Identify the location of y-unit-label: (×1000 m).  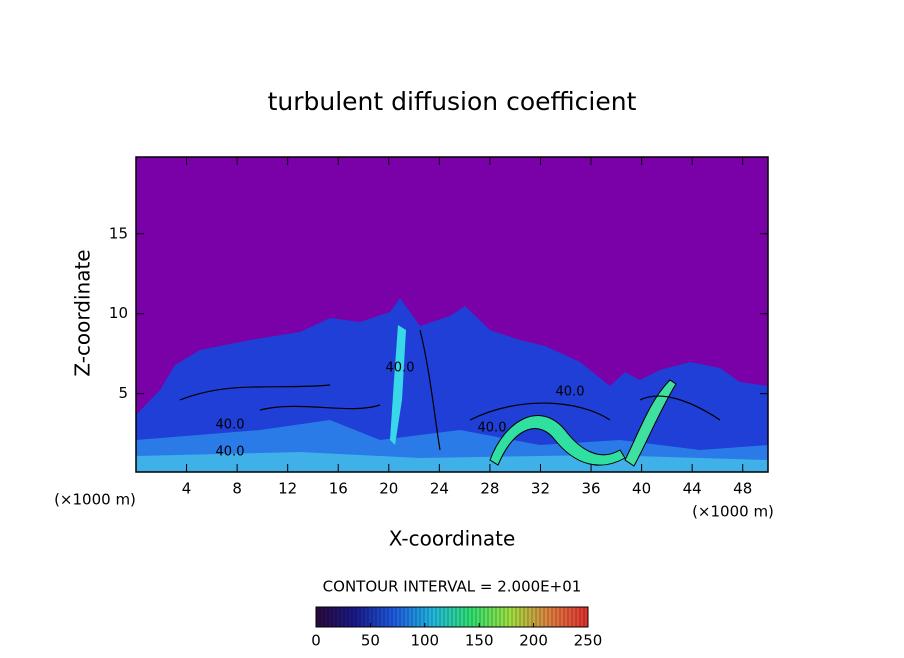
(95, 500).